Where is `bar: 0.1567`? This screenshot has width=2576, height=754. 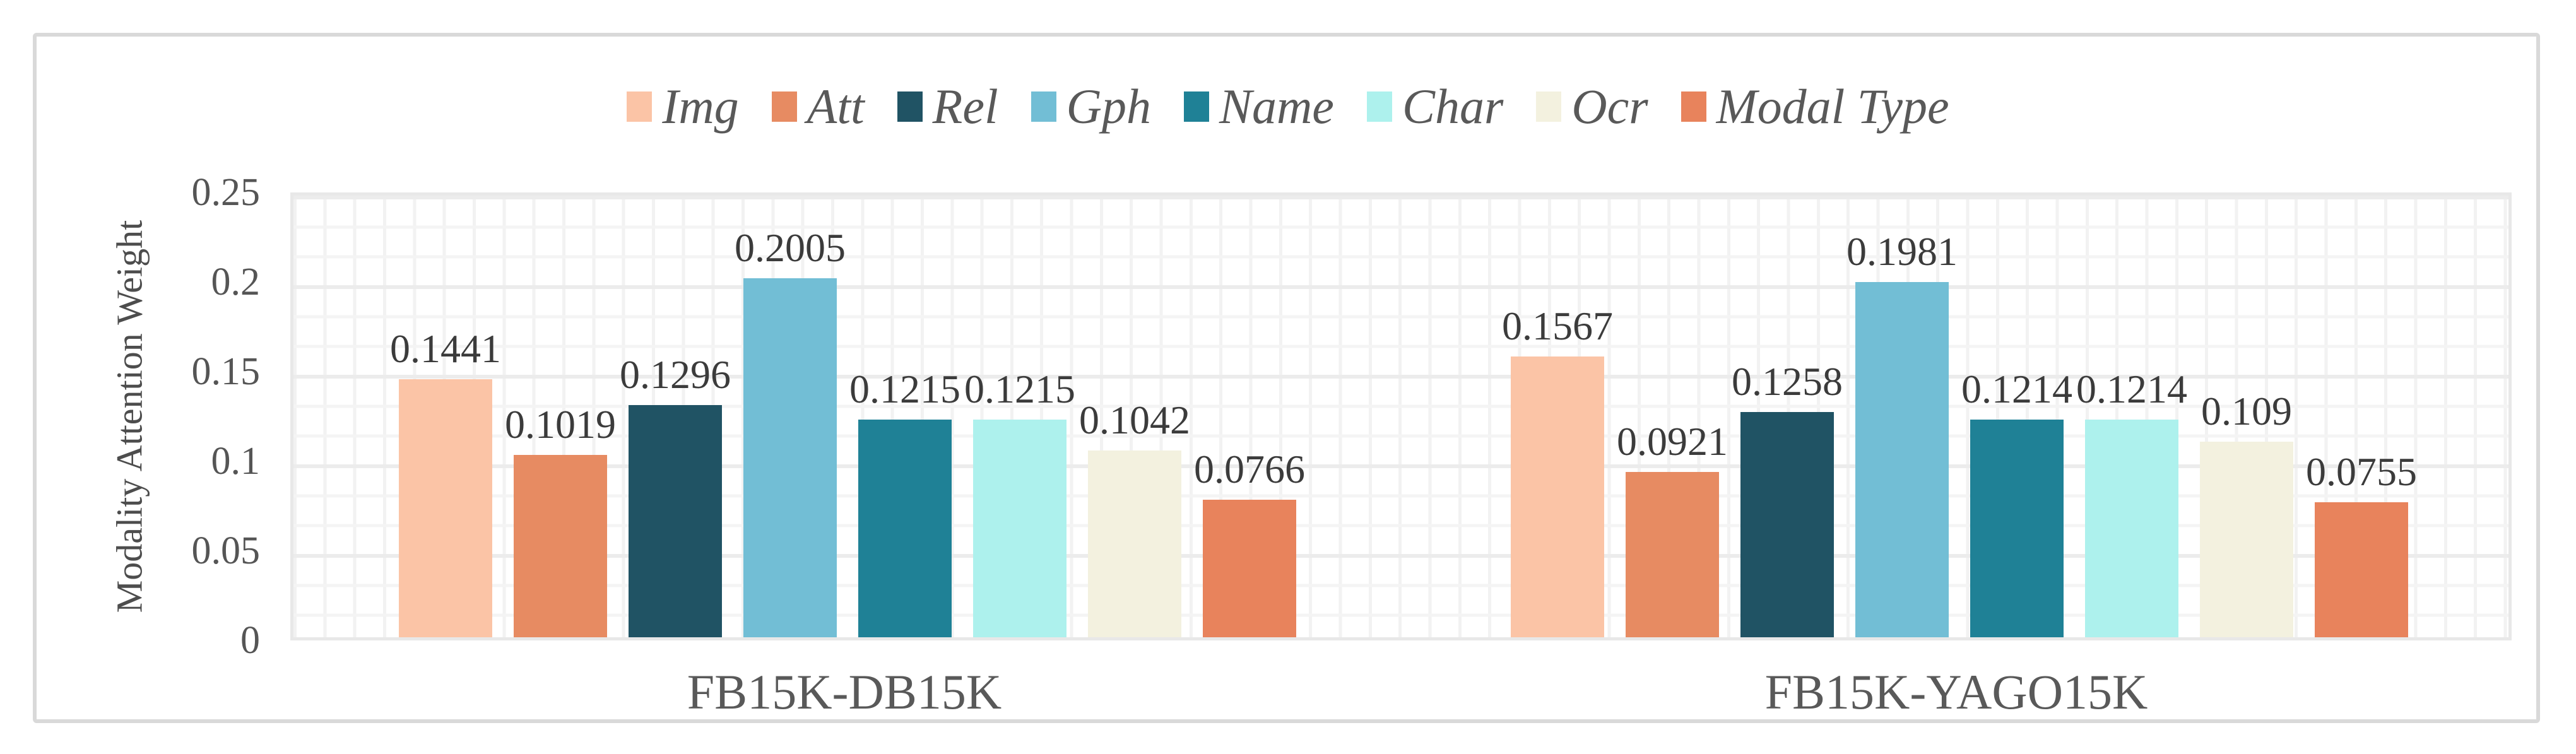
bar: 0.1567 is located at coordinates (1558, 471).